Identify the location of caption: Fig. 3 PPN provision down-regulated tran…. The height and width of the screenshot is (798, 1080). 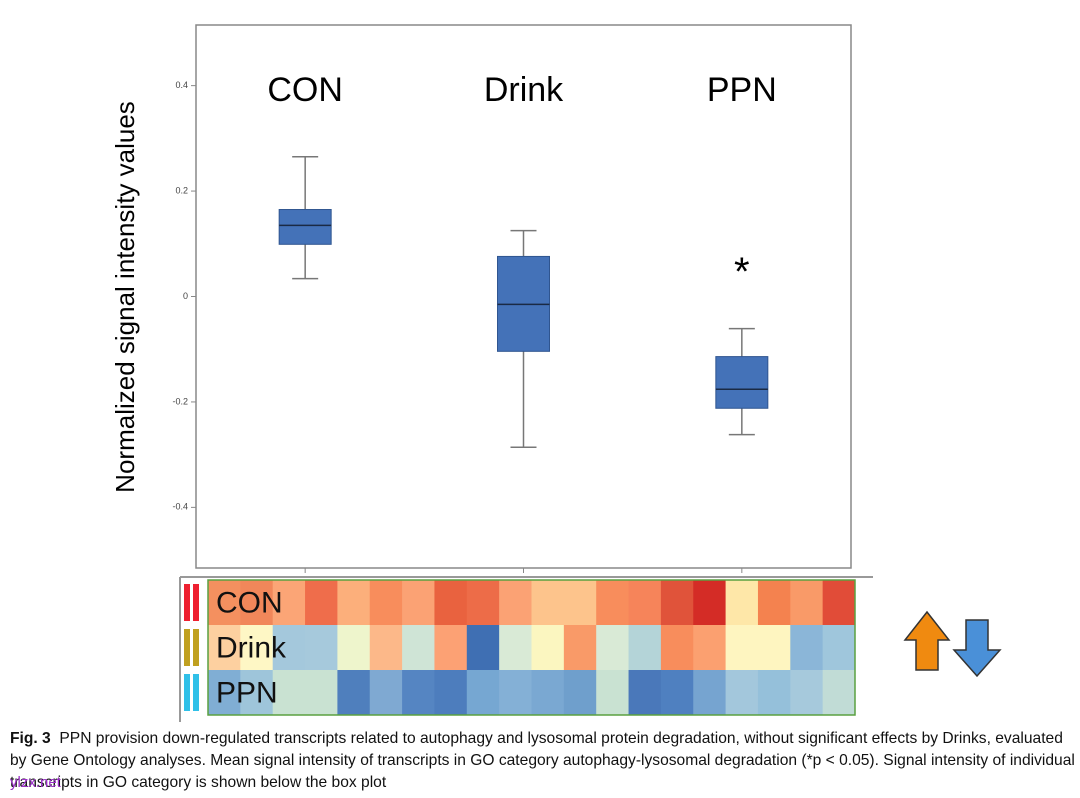
(543, 761).